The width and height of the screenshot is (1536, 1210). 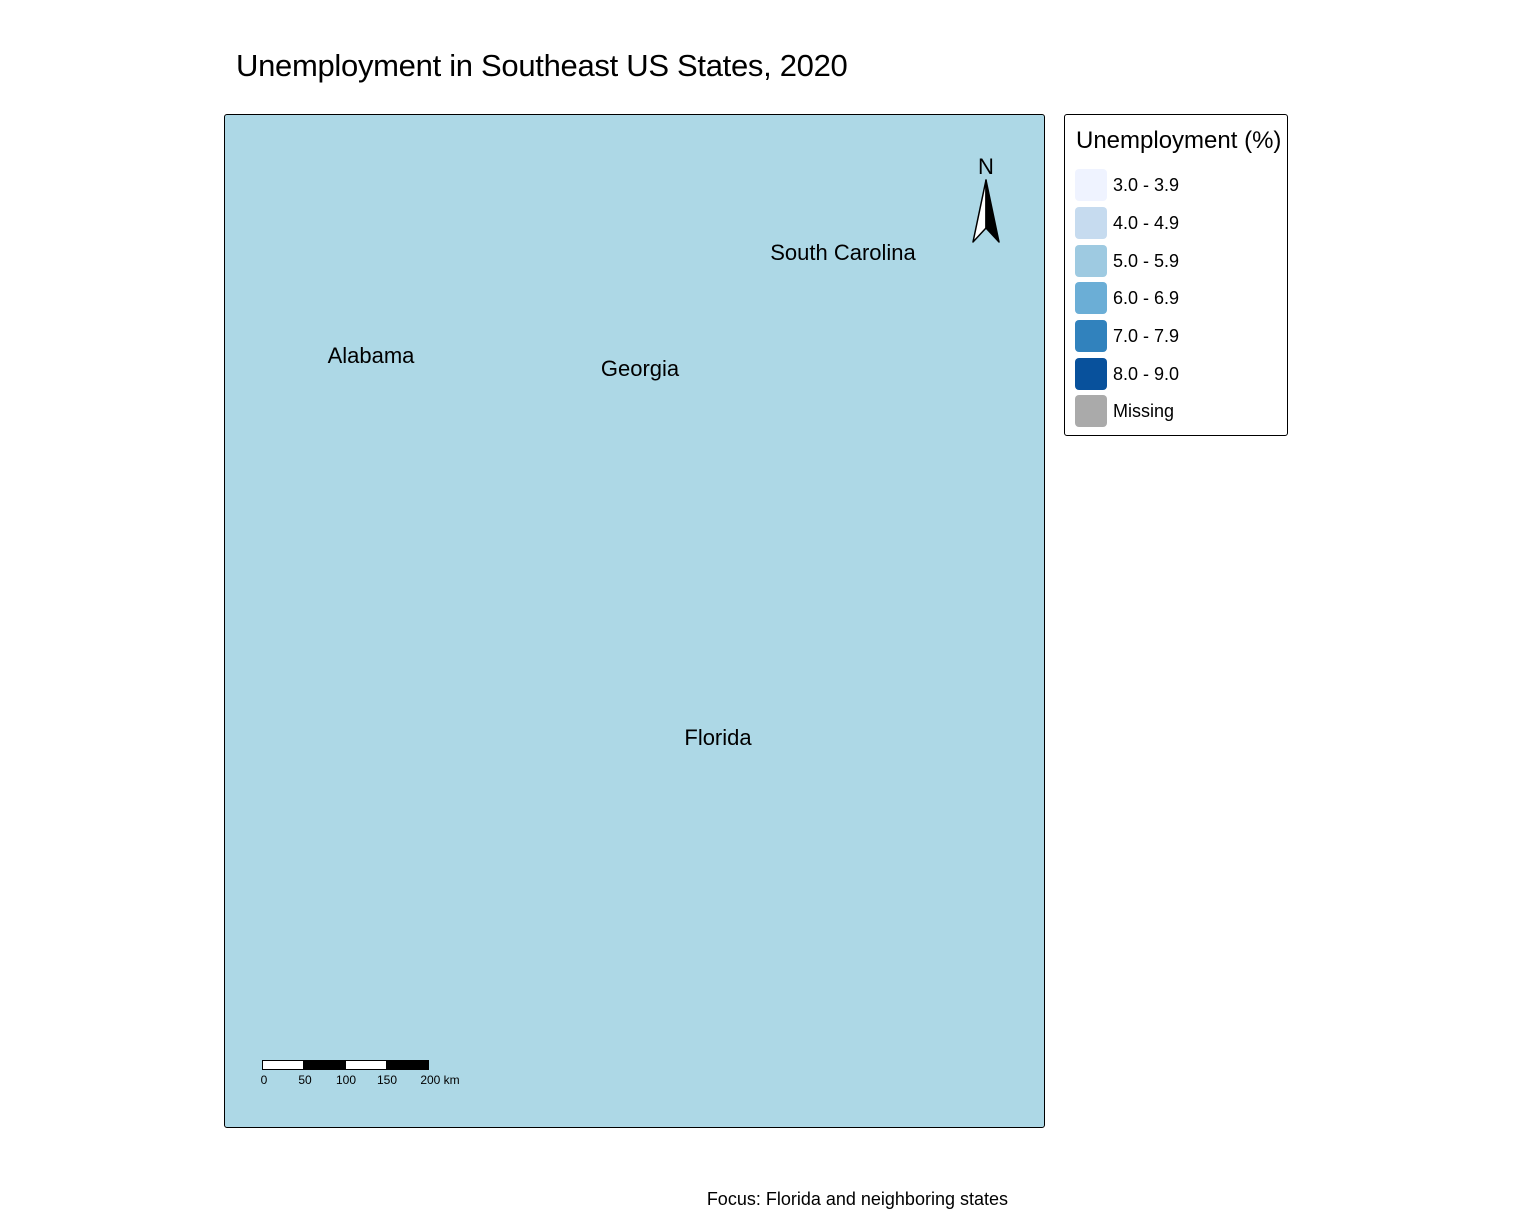 I want to click on legend-item: 5.0 - 5.9, so click(x=1127, y=261).